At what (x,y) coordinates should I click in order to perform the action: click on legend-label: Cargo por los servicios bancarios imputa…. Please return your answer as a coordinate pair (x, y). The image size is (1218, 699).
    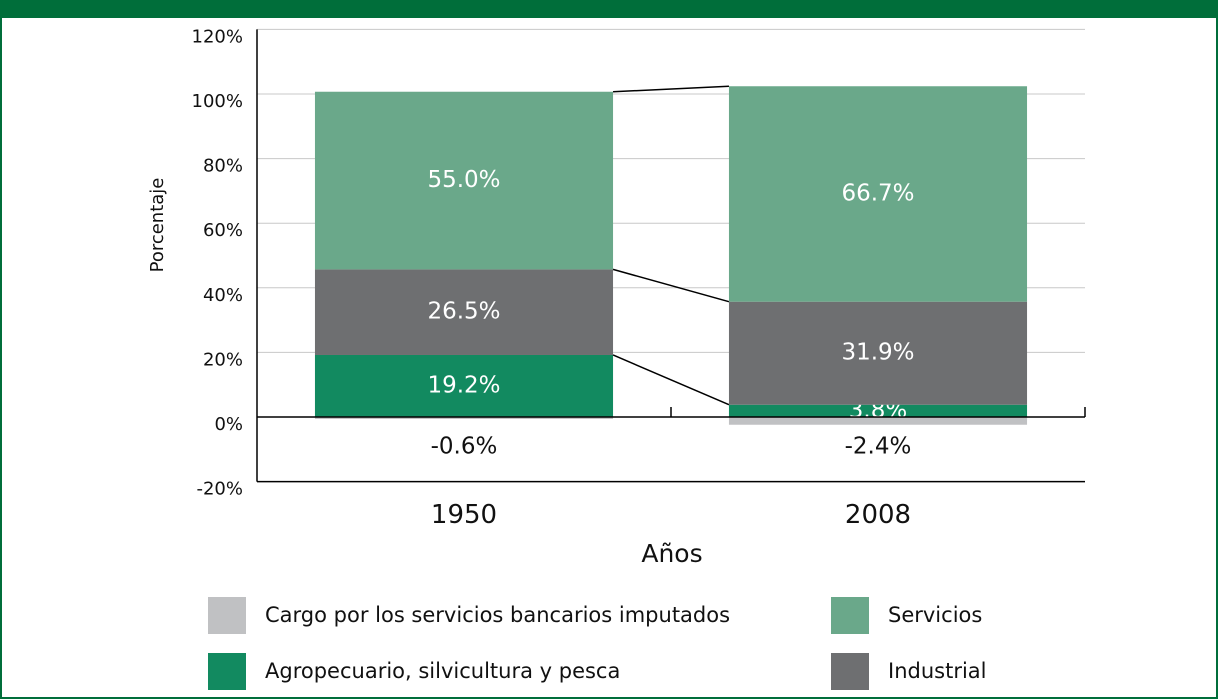
    Looking at the image, I should click on (497, 615).